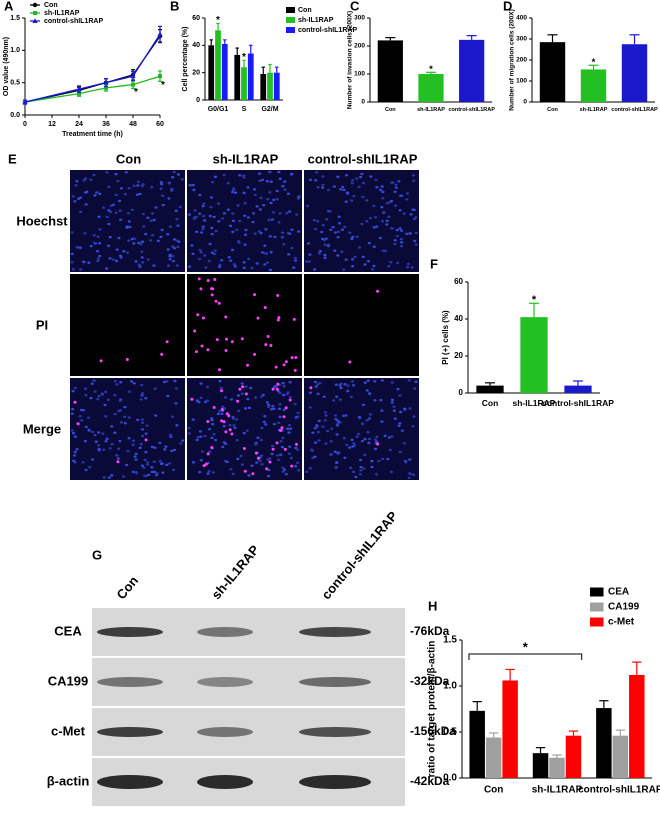 The image size is (660, 830). Describe the element at coordinates (490, 403) in the screenshot. I see `x-tick-label: Con` at that location.